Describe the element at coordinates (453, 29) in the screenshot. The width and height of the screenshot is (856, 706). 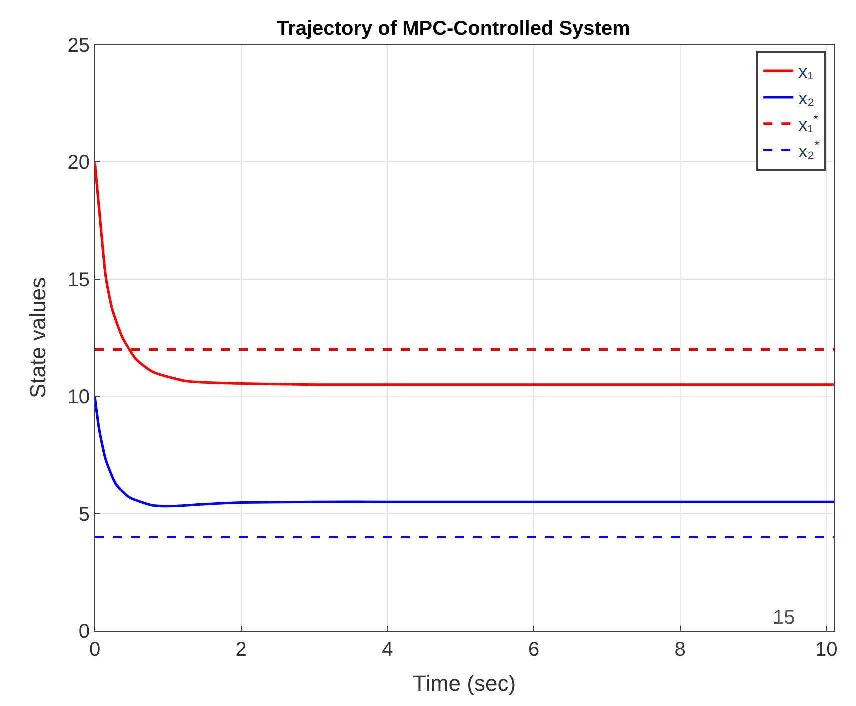
I see `chart-title: Trajectory of MPC-Controlled System` at that location.